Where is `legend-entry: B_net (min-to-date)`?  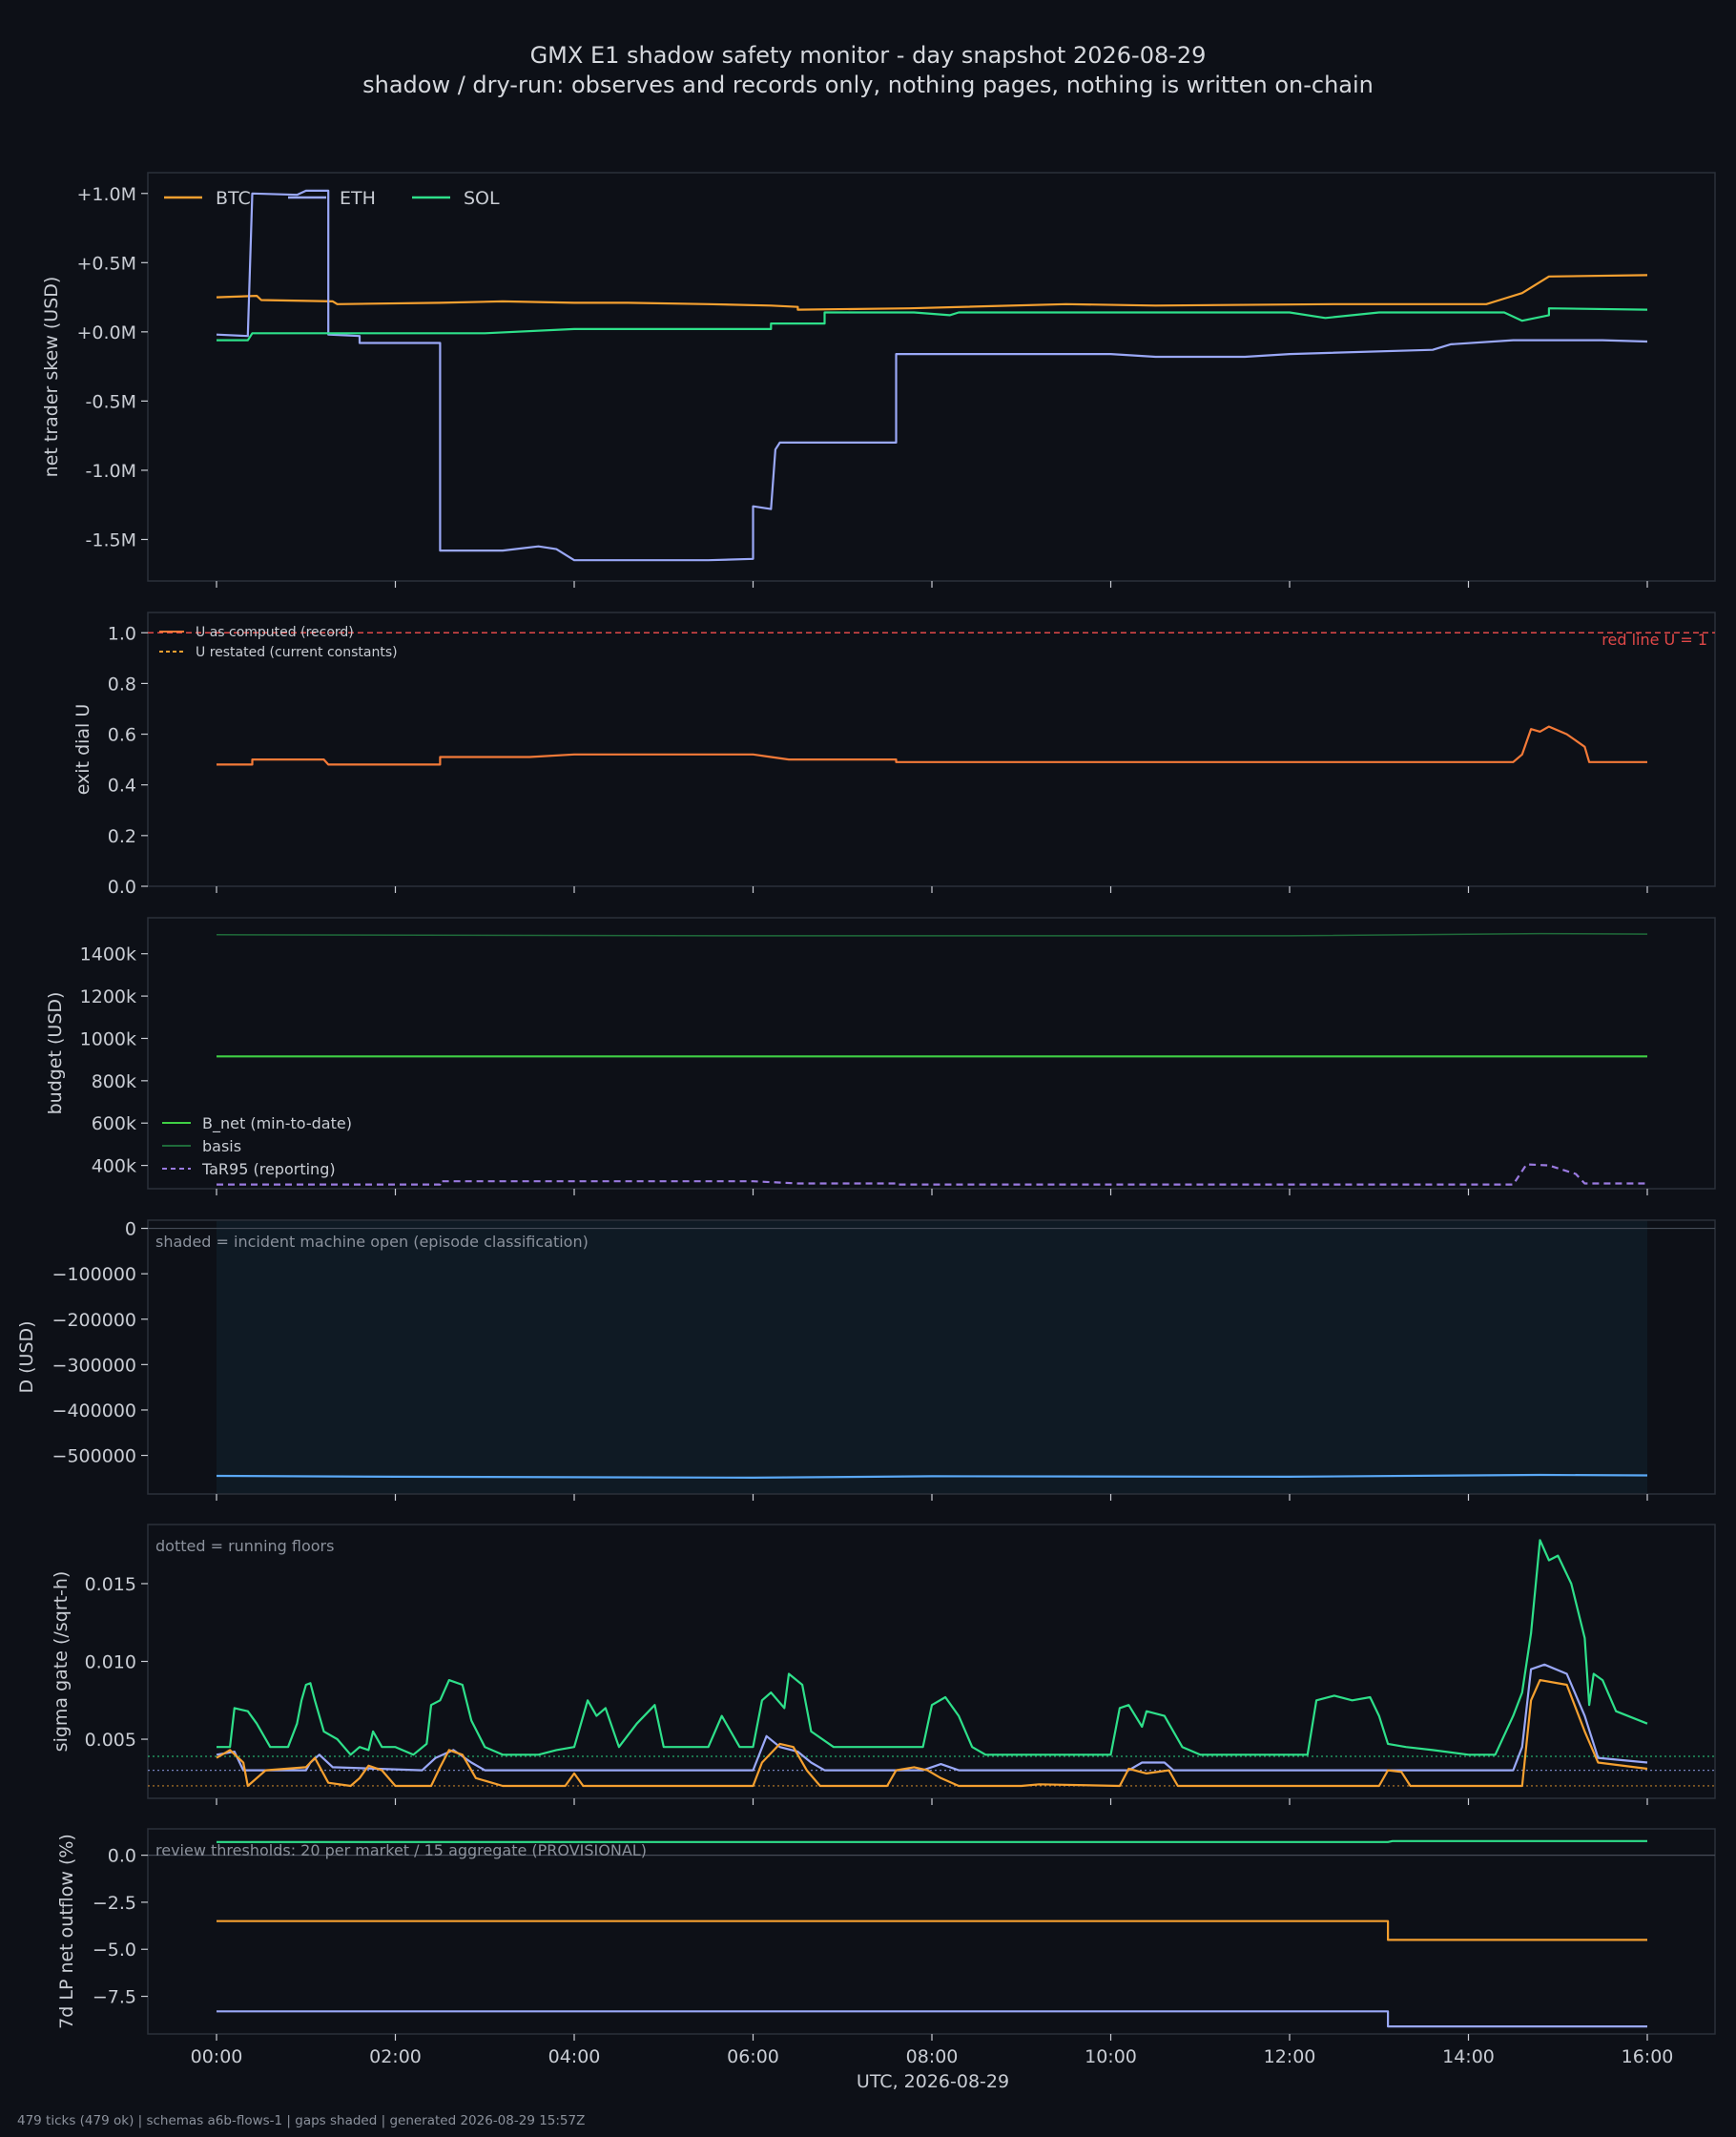 legend-entry: B_net (min-to-date) is located at coordinates (257, 1123).